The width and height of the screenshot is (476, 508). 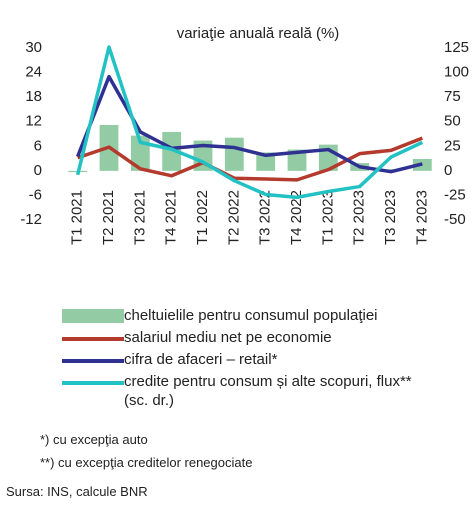 What do you see at coordinates (456, 72) in the screenshot?
I see `y2-tick-label: 100` at bounding box center [456, 72].